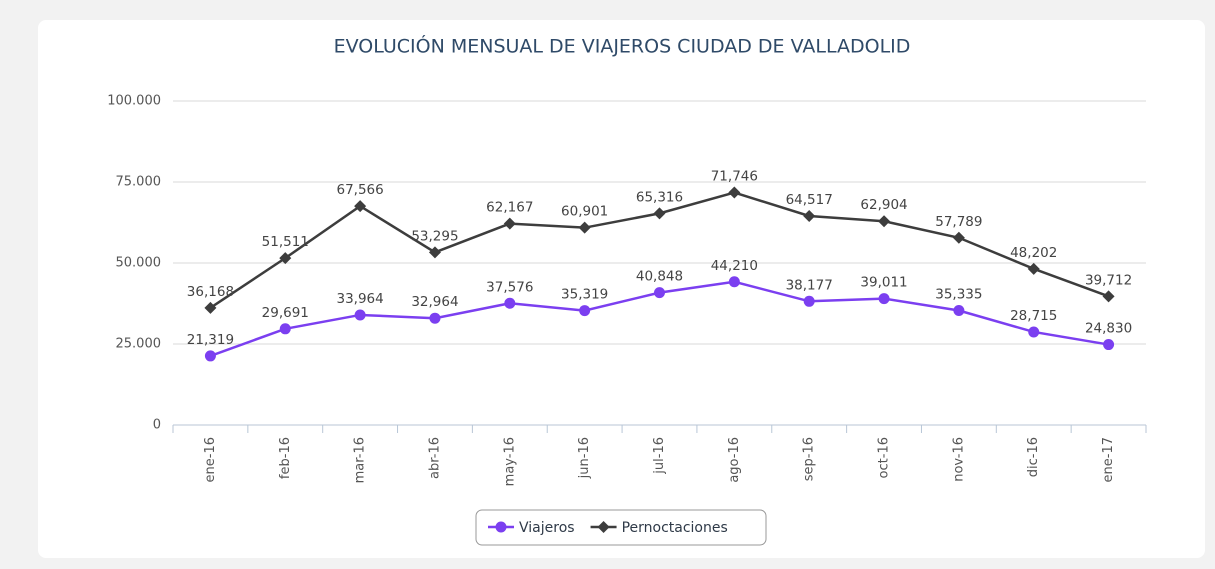  I want to click on data-label: 65,316, so click(659, 197).